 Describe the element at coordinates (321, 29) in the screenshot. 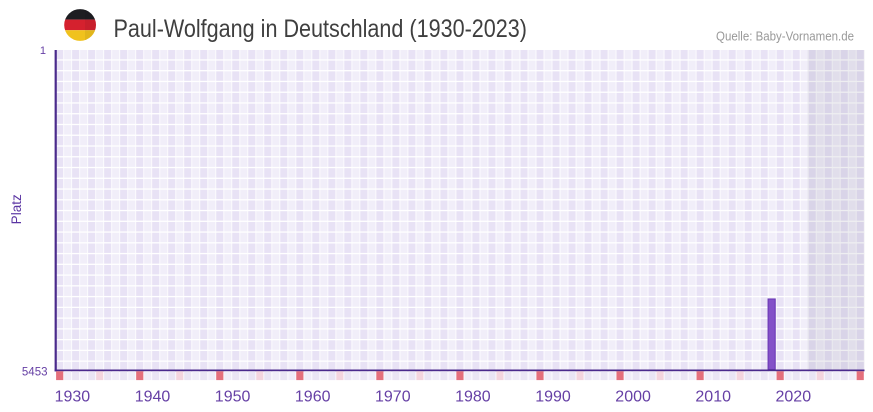

I see `svg-text:Paul-Wolfgang in Deutschland (: Paul-Wolfgang in Deutschland (1930-2023)` at that location.